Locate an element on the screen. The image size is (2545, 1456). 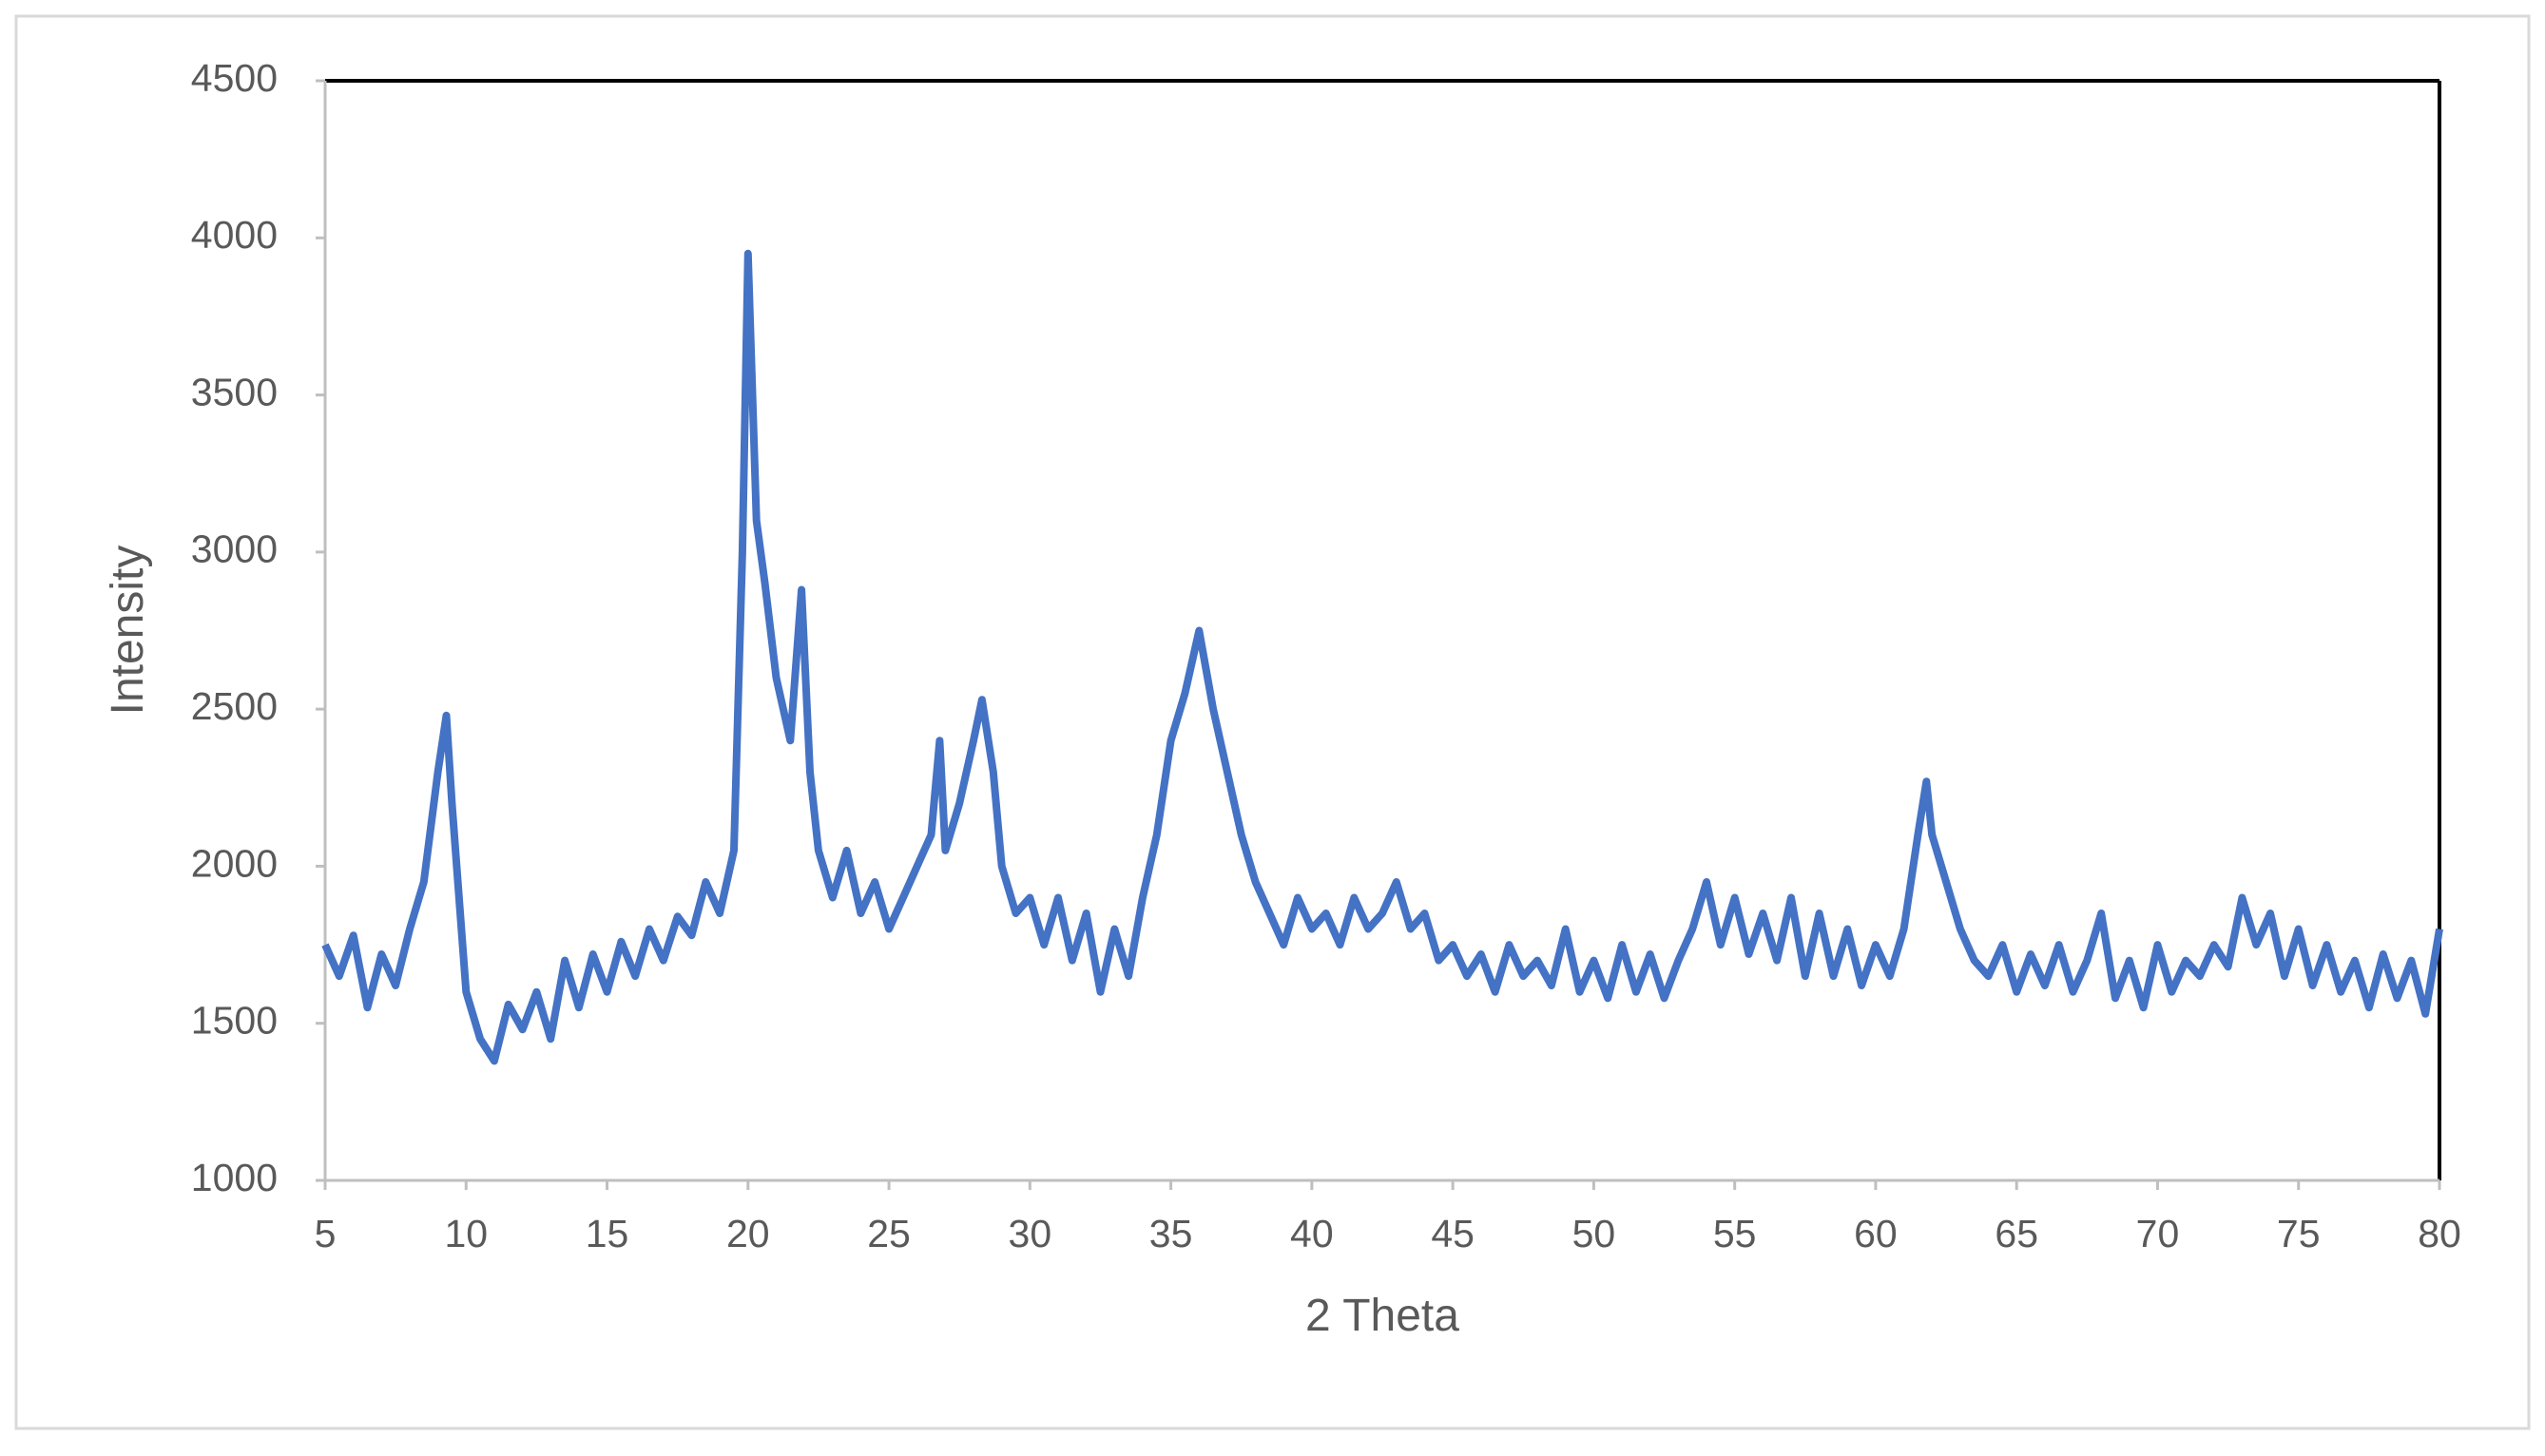
x-tick-label: 20 is located at coordinates (748, 1233).